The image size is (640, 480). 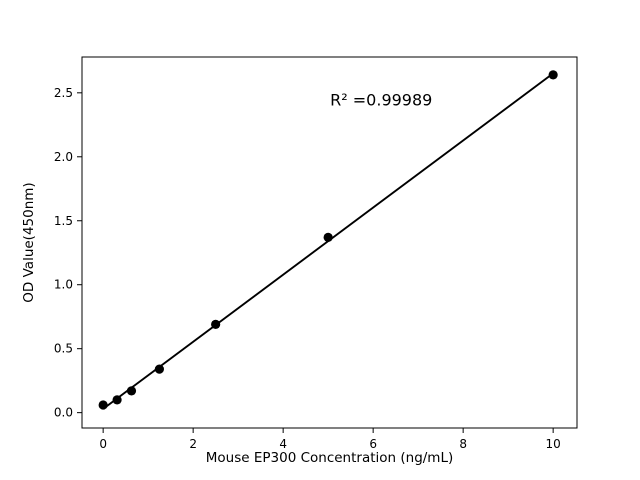 What do you see at coordinates (283, 444) in the screenshot?
I see `x-tick-label: 4` at bounding box center [283, 444].